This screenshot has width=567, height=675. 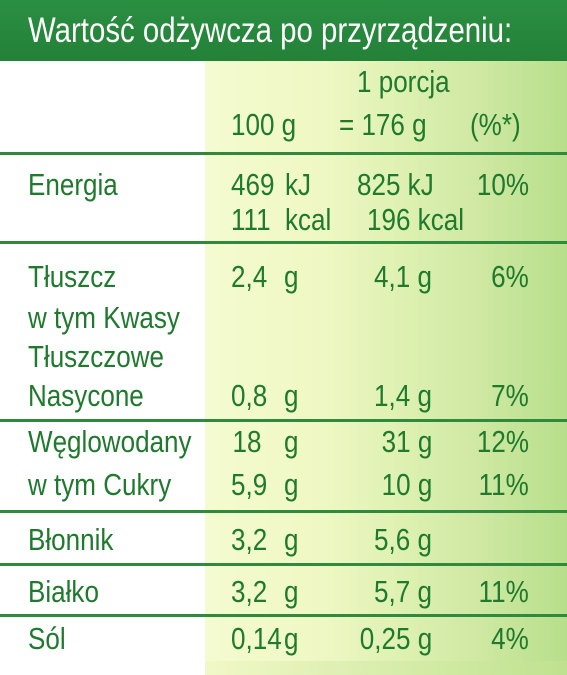 I want to click on blonnik-portion: 5,6 g, so click(x=403, y=539).